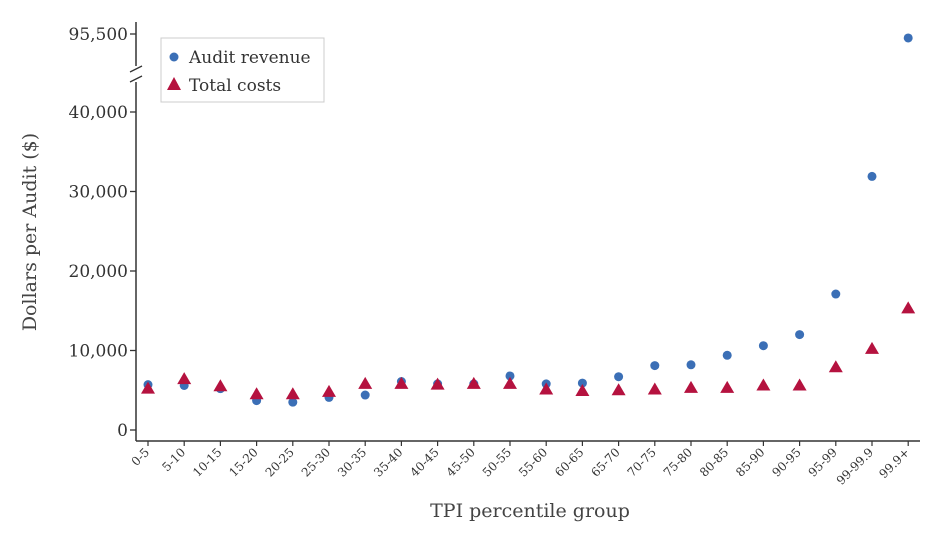 The height and width of the screenshot is (538, 942). Describe the element at coordinates (141, 457) in the screenshot. I see `x-tick-label: 0-5` at that location.